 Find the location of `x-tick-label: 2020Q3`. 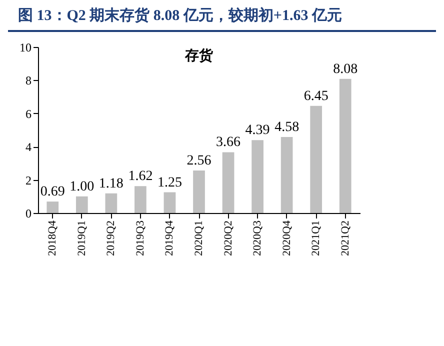

x-tick-label: 2020Q3 is located at coordinates (258, 238).